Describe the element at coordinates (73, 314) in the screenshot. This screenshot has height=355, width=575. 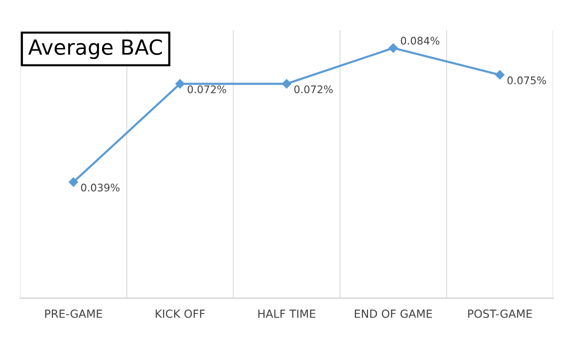
I see `x-tick-label: PRE-GAME` at that location.